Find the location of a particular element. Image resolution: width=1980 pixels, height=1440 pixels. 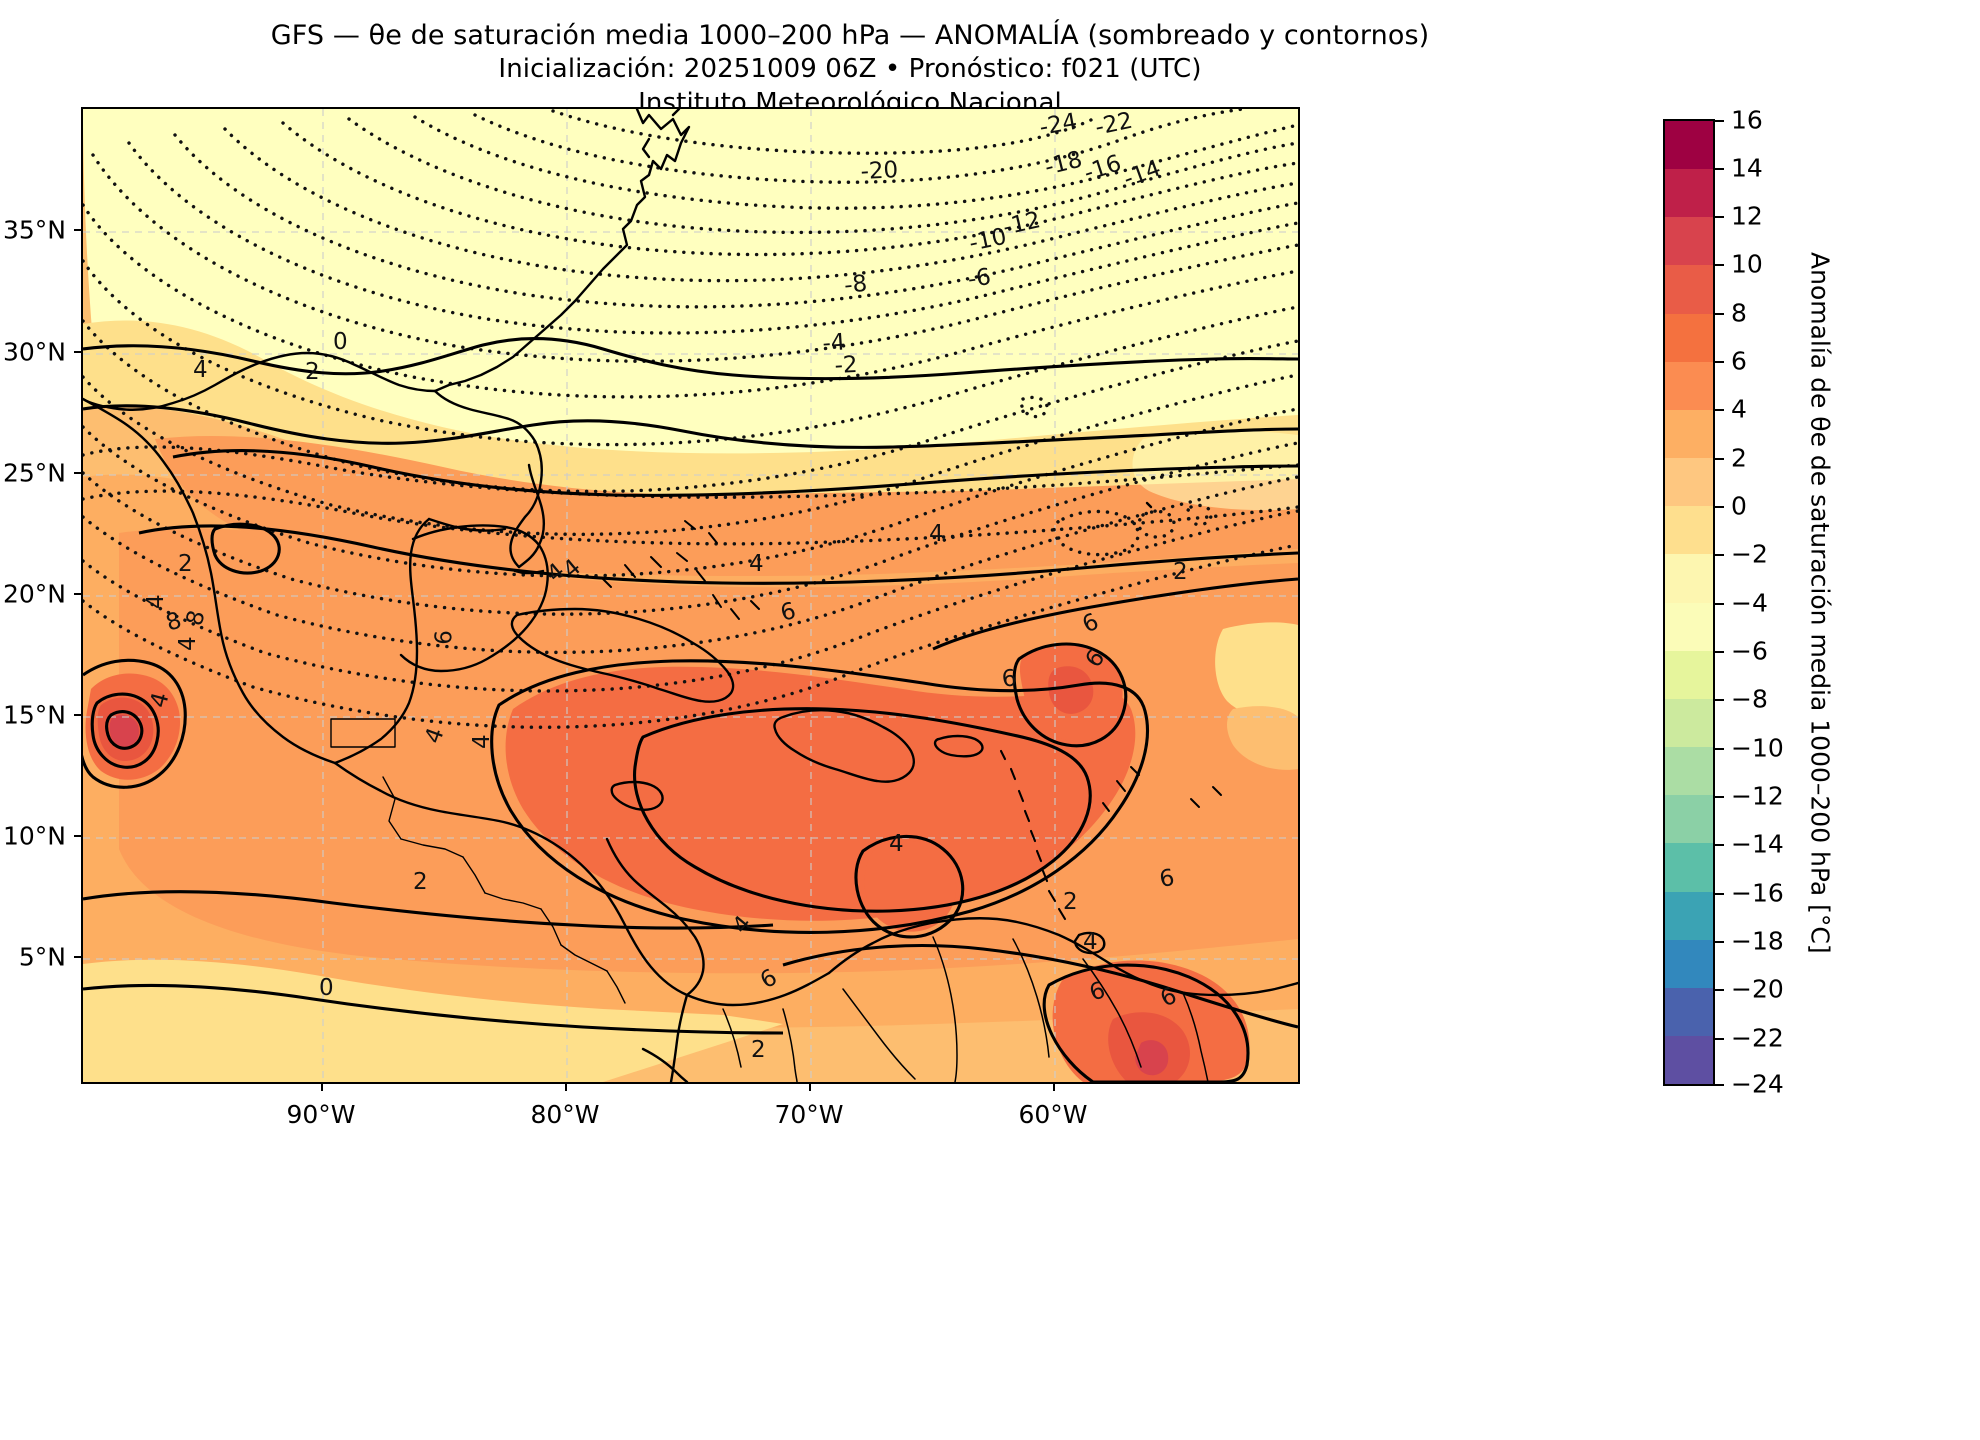

colorbar-segment-m4-m6 is located at coordinates (1689, 626).